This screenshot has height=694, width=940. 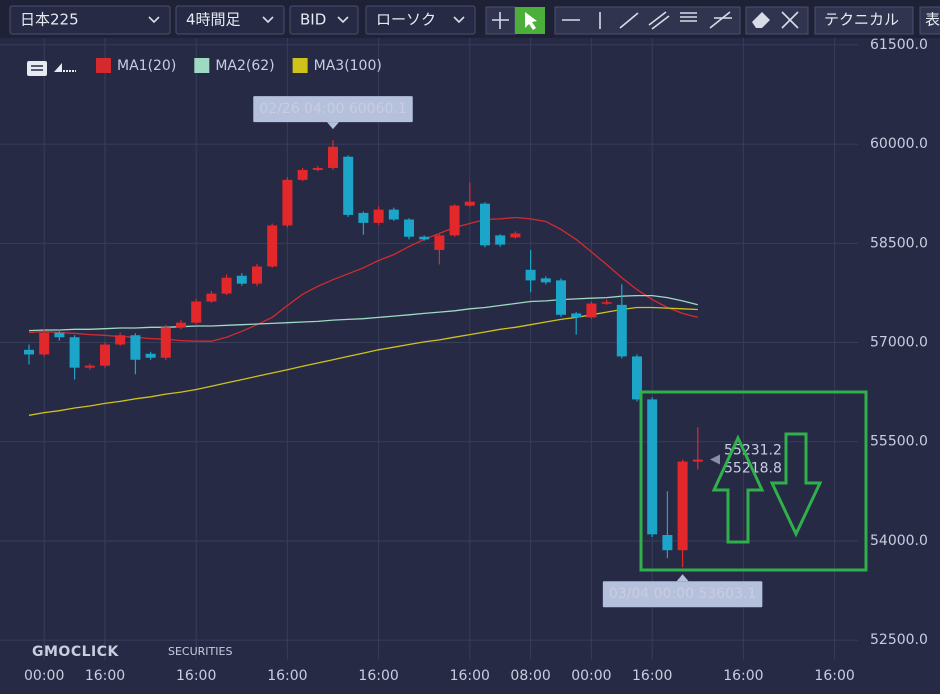 I want to click on watermark: SECURITIES, so click(x=200, y=651).